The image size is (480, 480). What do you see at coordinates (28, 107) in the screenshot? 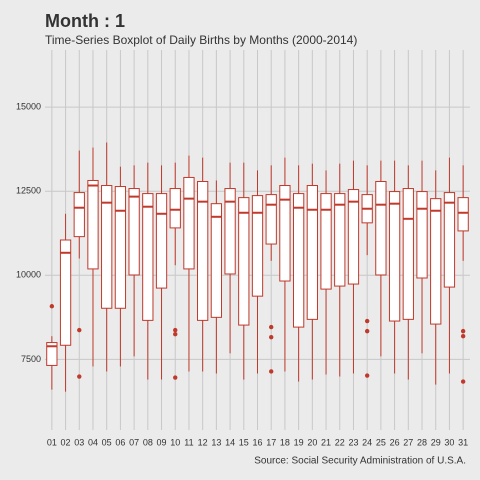
I see `y-tick-label: 15000` at bounding box center [28, 107].